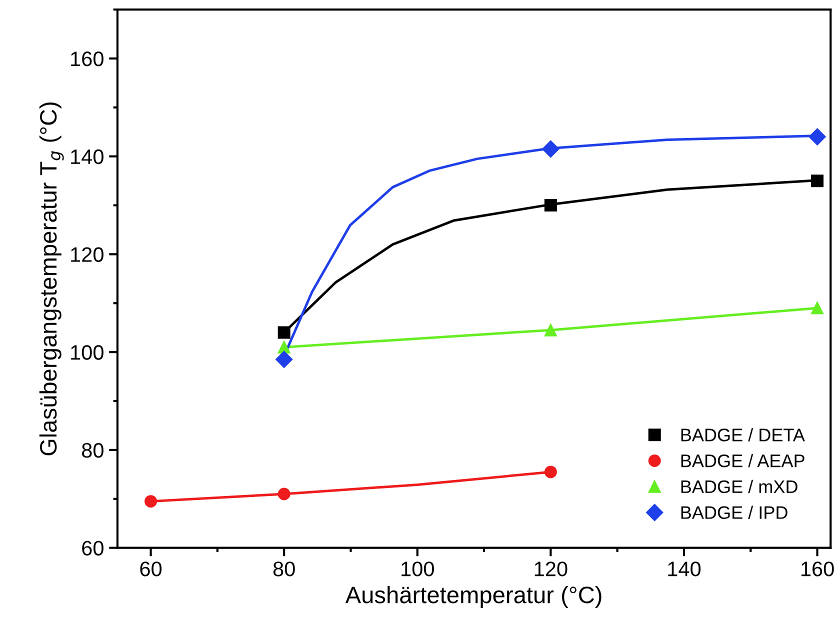  I want to click on y-tick-label: 160, so click(87, 58).